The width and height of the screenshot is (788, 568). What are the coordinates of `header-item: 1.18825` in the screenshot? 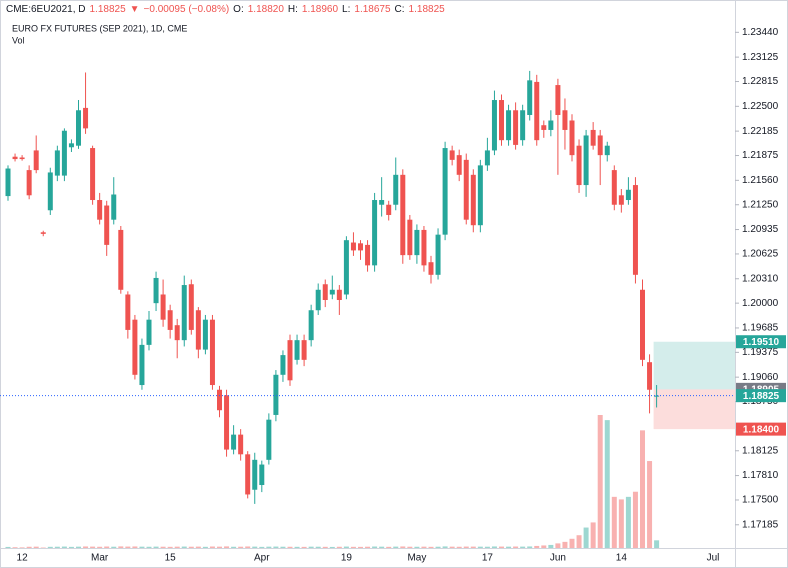 It's located at (427, 9).